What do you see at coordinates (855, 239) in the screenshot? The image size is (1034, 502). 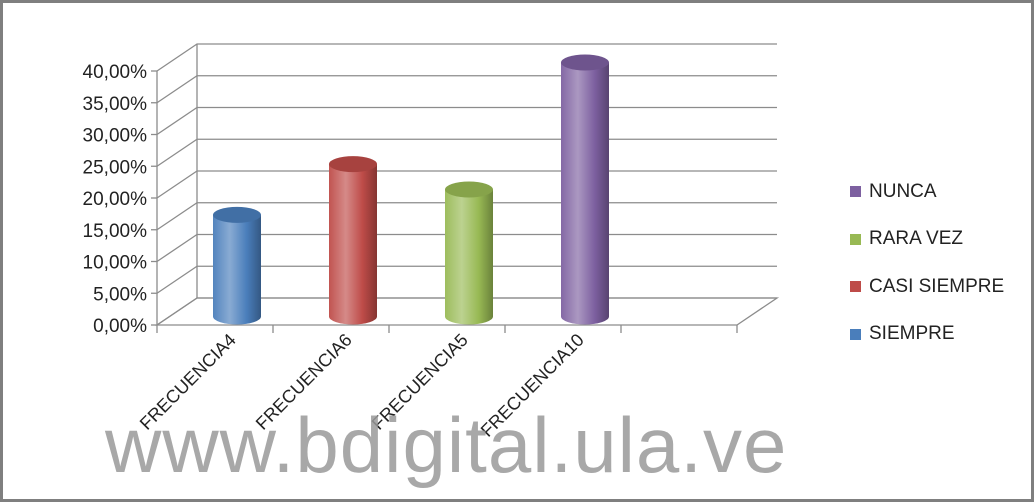 I see `legend-swatch-rara-vez` at bounding box center [855, 239].